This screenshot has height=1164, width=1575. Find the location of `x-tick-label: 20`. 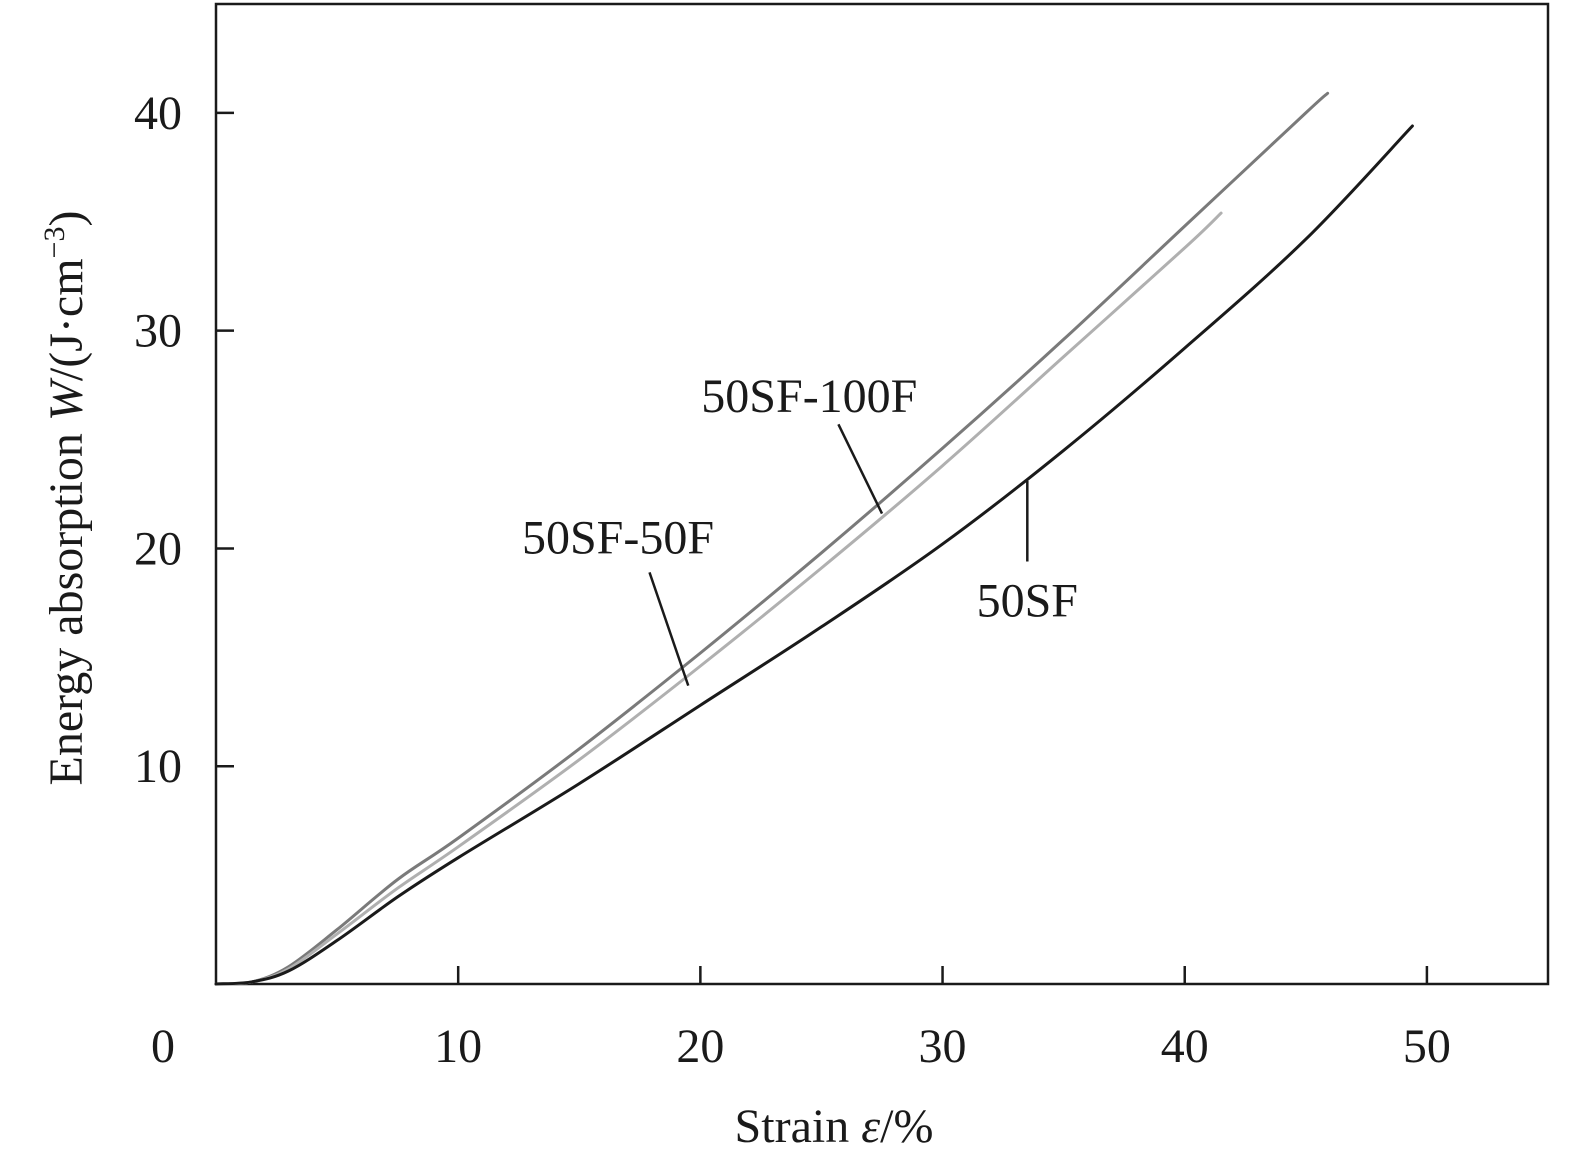

x-tick-label: 20 is located at coordinates (700, 1046).